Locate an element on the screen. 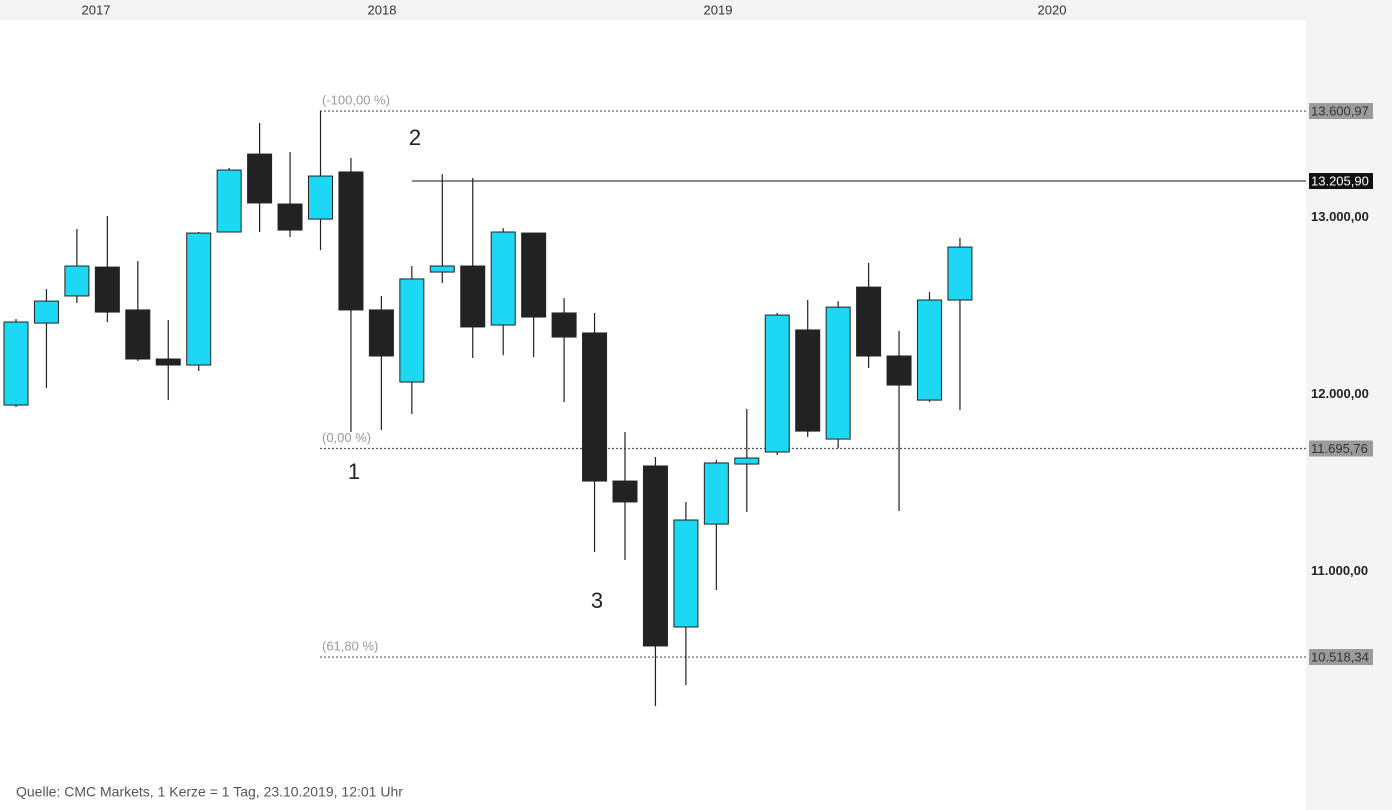  x-tick-label: 2020 is located at coordinates (1052, 9).